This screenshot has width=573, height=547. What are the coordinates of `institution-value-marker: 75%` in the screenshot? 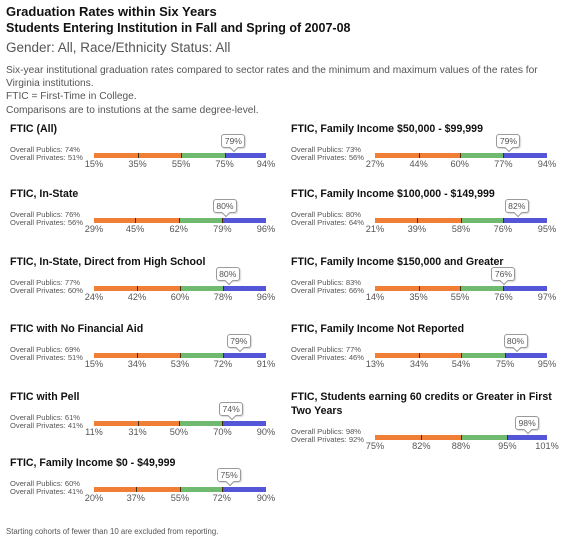 It's located at (229, 475).